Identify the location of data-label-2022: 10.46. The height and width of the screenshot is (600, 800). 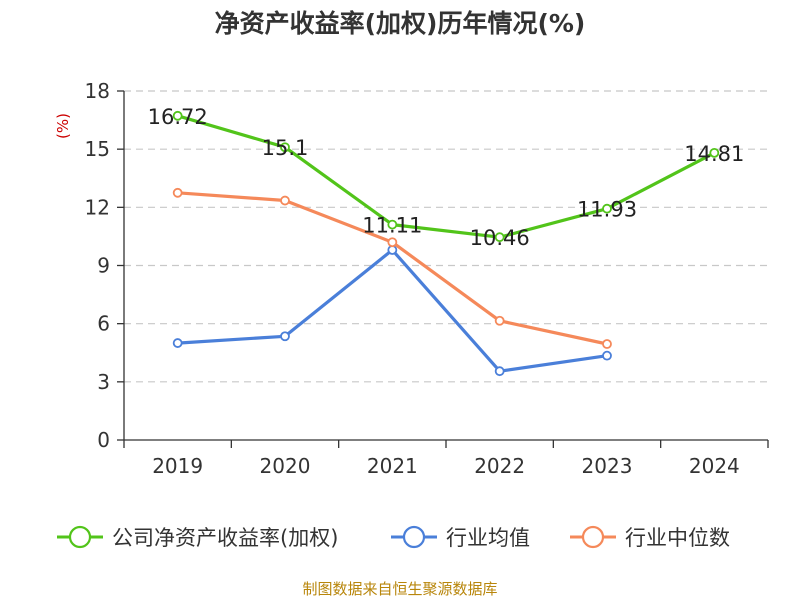
(500, 238).